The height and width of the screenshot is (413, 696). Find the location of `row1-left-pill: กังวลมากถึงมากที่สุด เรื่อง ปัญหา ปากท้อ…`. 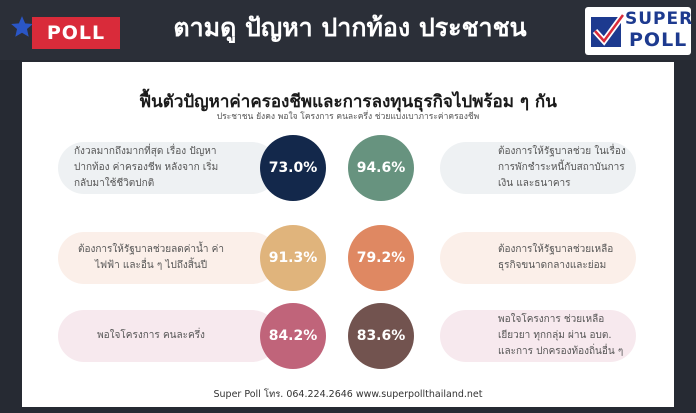

row1-left-pill: กังวลมากถึงมากที่สุด เรื่อง ปัญหา ปากท้อ… is located at coordinates (168, 168).